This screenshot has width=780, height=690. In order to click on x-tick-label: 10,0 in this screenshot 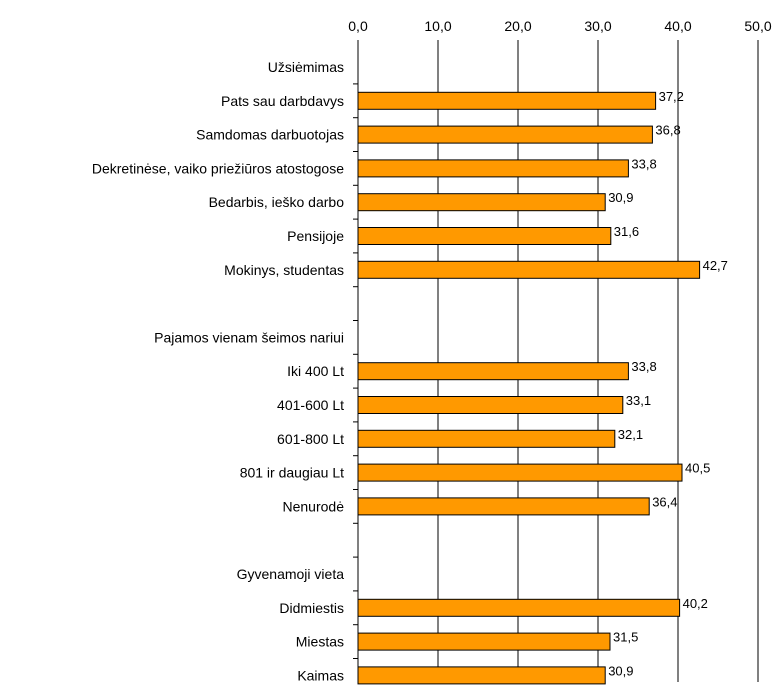, I will do `click(437, 26)`.